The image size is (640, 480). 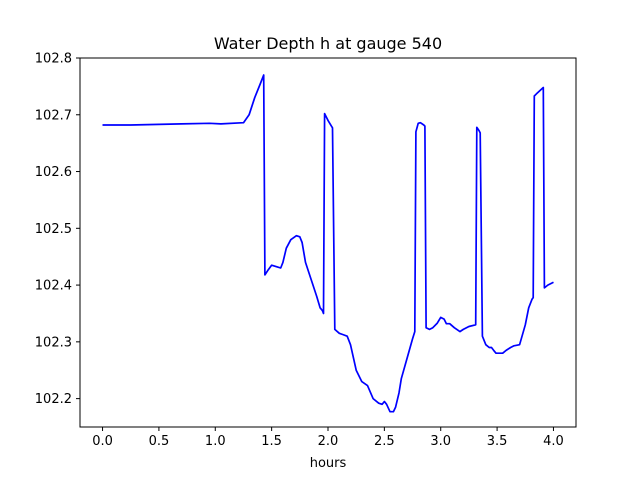 What do you see at coordinates (53, 399) in the screenshot?
I see `y-tick-label: 102.2` at bounding box center [53, 399].